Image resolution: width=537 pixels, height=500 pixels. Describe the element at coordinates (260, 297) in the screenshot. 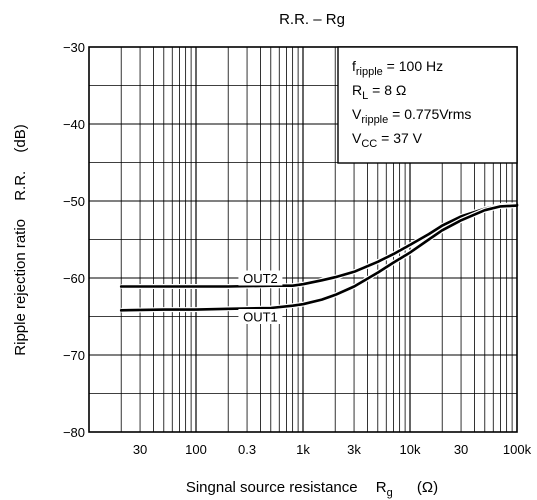

I see `series-labels: OUT2 OUT1` at that location.